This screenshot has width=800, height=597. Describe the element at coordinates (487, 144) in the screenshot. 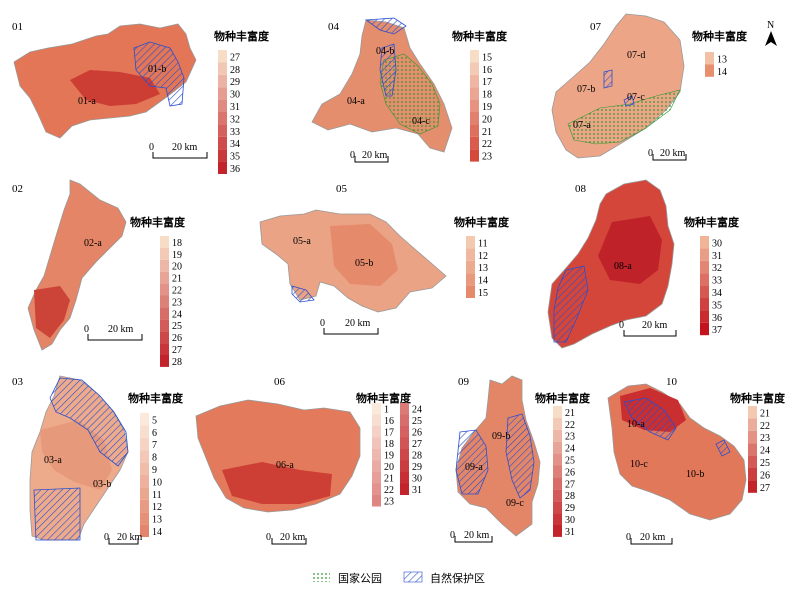

I see `legend-label: 22` at that location.